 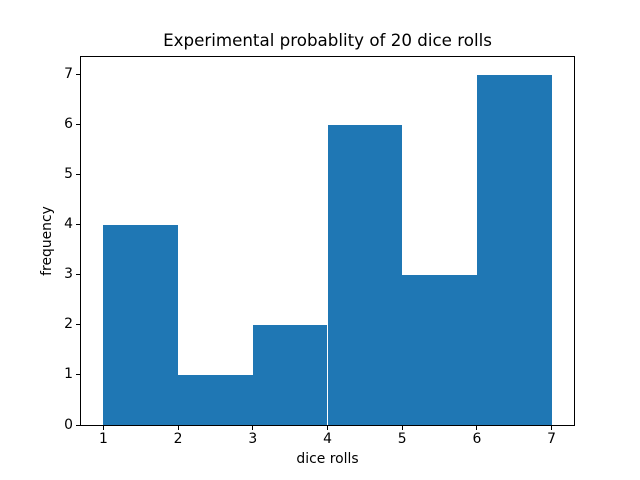 What do you see at coordinates (327, 459) in the screenshot?
I see `x-axis-label: dice rolls` at bounding box center [327, 459].